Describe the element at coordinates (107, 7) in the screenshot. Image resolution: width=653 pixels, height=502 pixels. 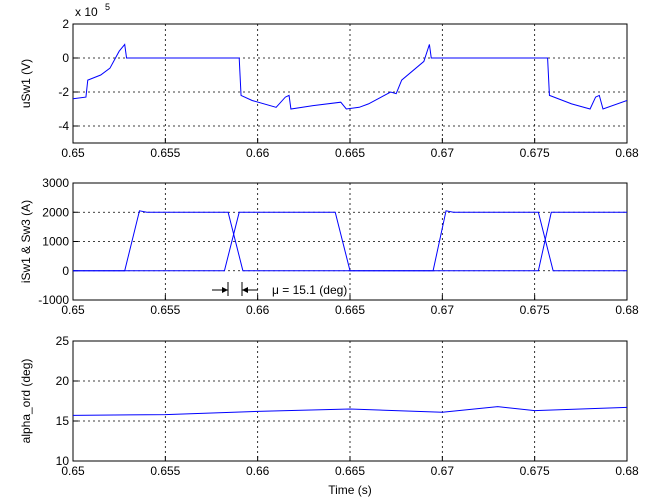
I see `y-exponent: 5` at that location.